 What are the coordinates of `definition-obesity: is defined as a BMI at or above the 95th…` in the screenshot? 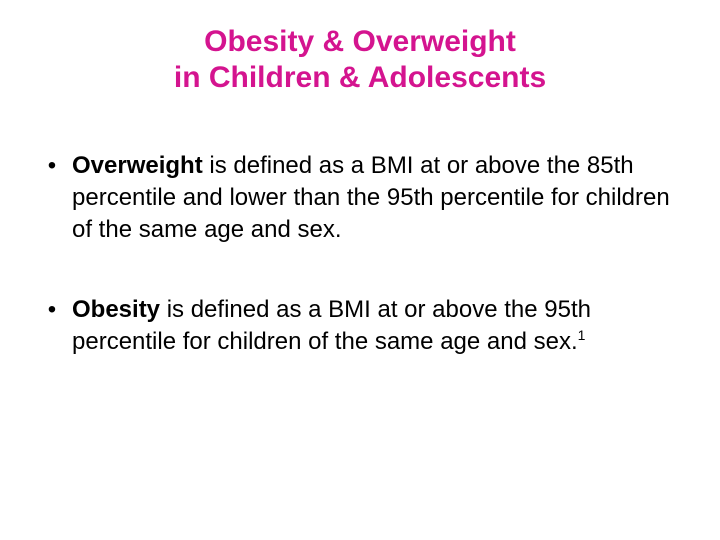 It's located at (331, 325).